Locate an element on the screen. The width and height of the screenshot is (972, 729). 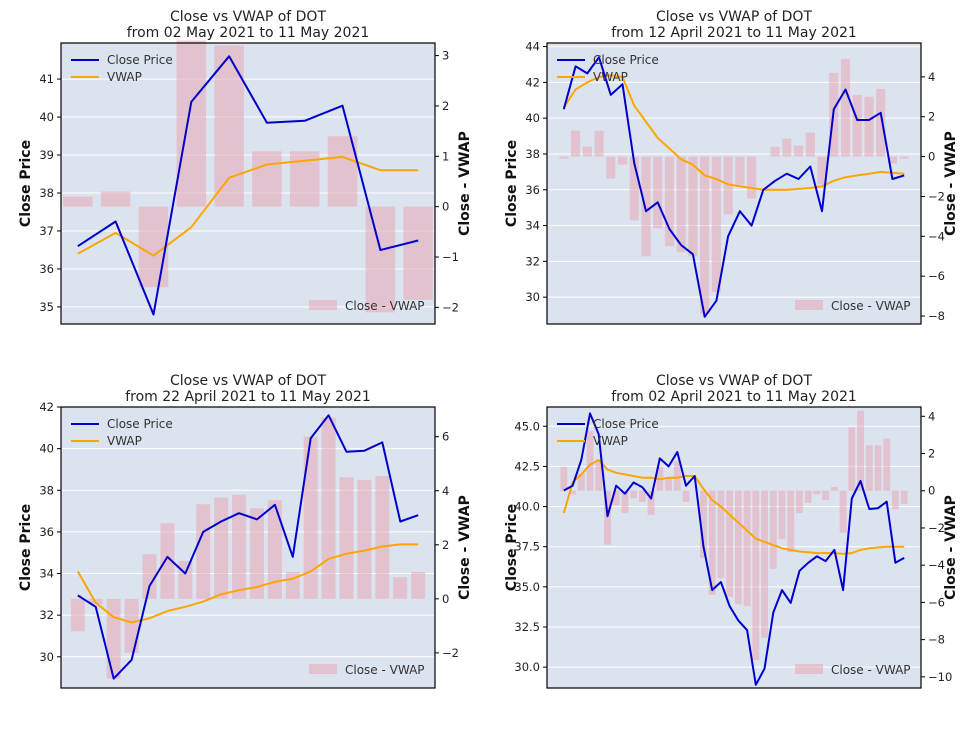
y-right-tick-label: −2 is located at coordinates (450, 307).